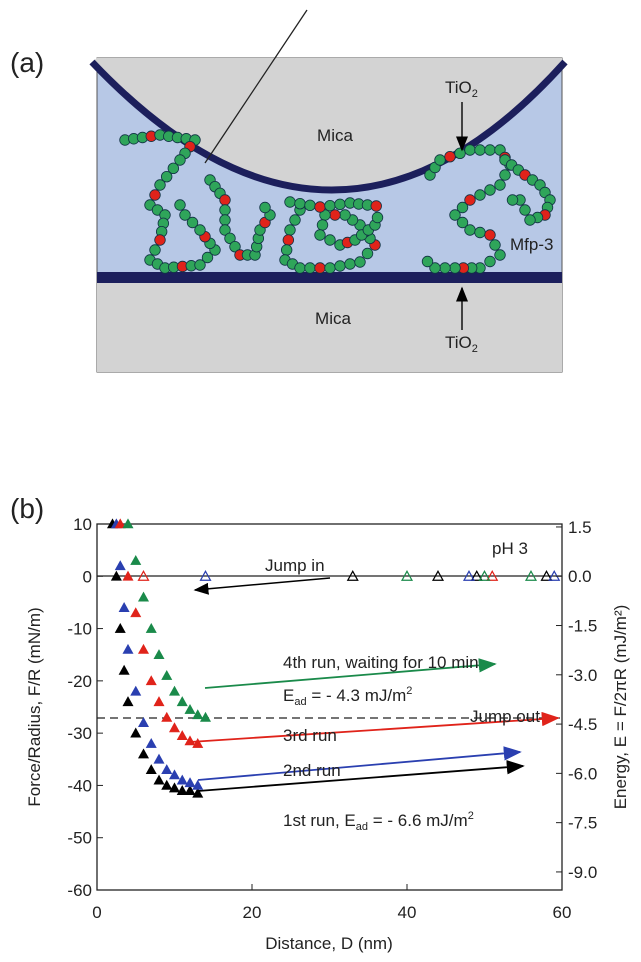 Image resolution: width=641 pixels, height=962 pixels. I want to click on y2-tick-label: 1.5, so click(580, 527).